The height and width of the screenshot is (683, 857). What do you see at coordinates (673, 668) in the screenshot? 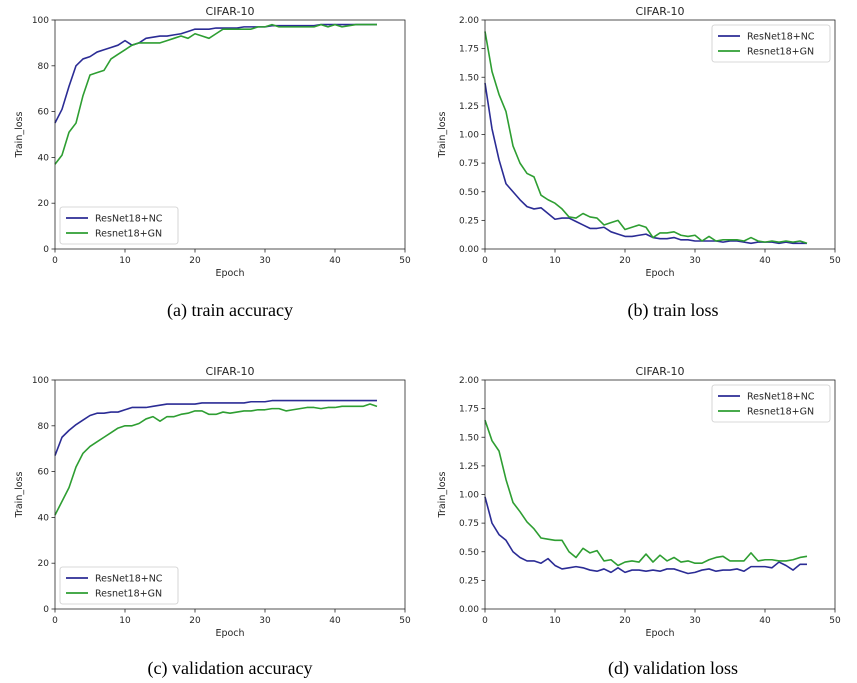
I see `caption-validation-loss: (d) validation loss` at bounding box center [673, 668].